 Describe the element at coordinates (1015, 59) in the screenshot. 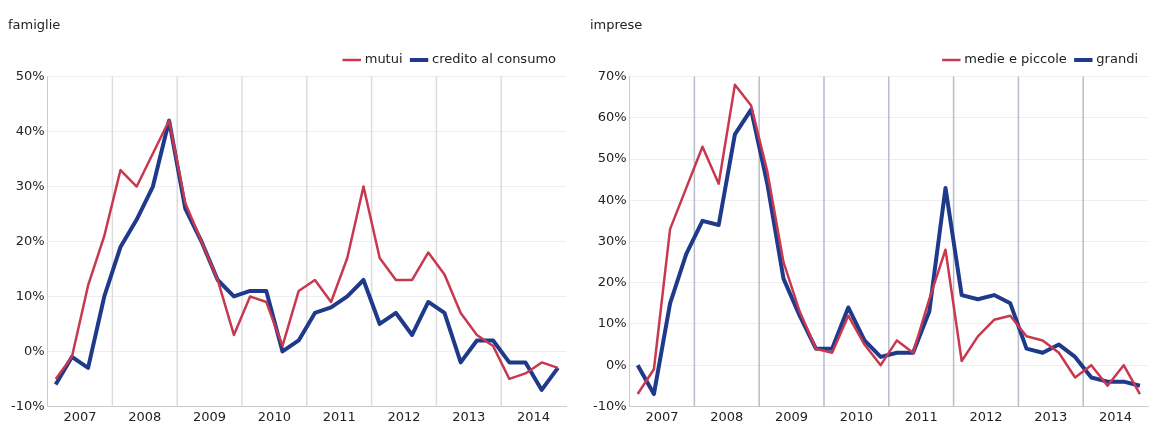

I see `legend-label: medie e piccole` at that location.